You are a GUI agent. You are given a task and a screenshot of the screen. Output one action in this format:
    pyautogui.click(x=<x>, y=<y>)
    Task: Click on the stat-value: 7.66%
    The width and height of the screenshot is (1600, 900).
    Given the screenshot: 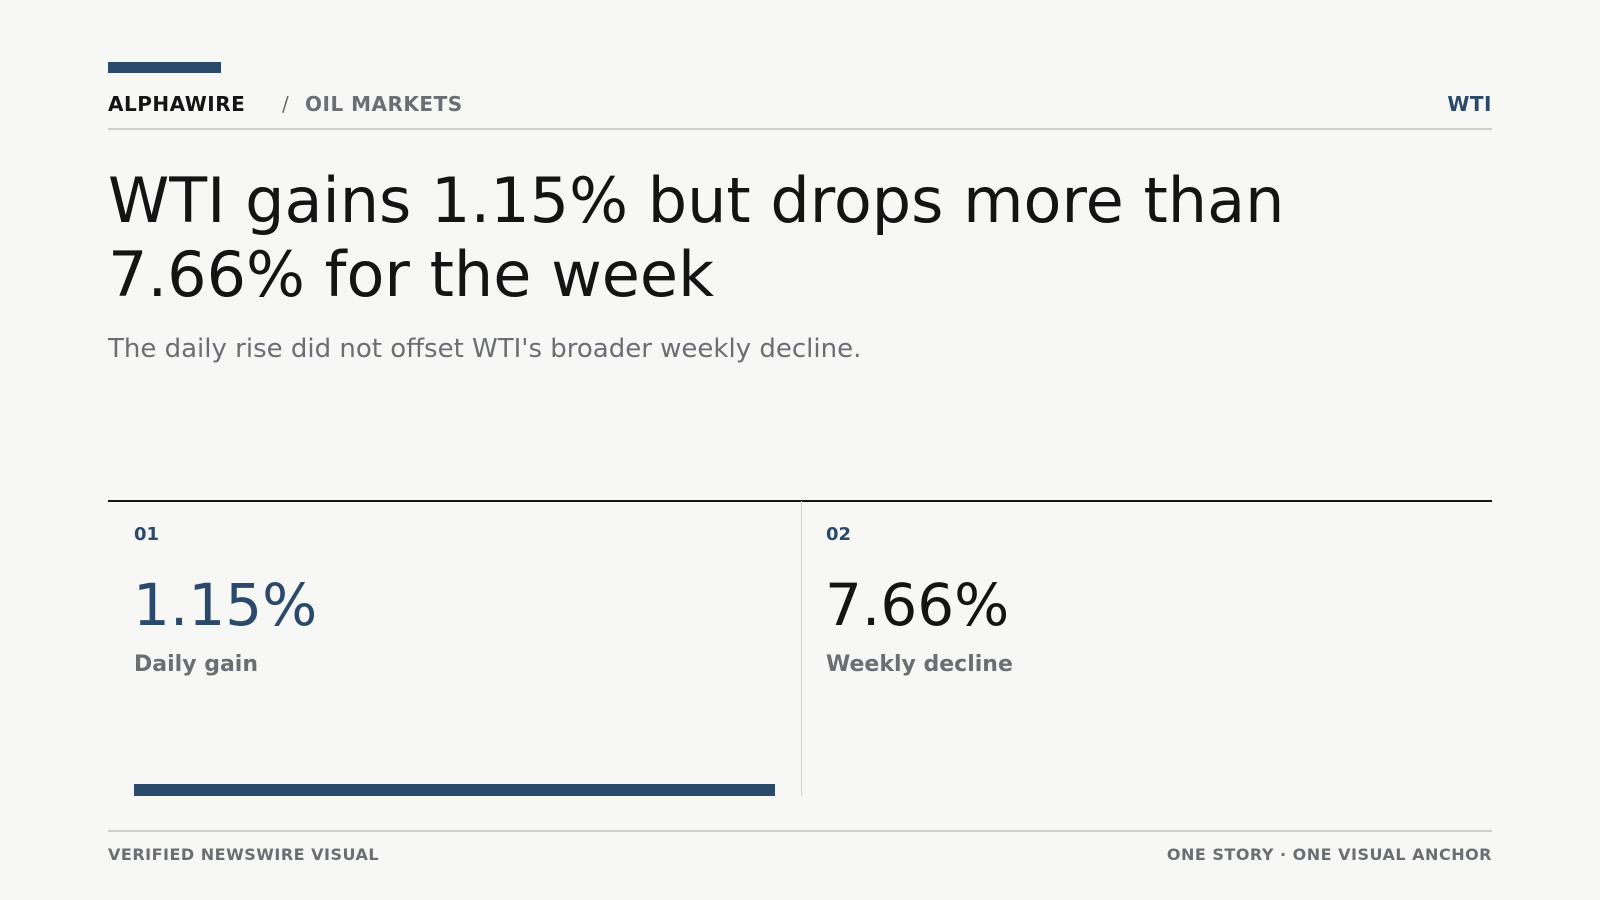 What is the action you would take?
    pyautogui.click(x=917, y=605)
    